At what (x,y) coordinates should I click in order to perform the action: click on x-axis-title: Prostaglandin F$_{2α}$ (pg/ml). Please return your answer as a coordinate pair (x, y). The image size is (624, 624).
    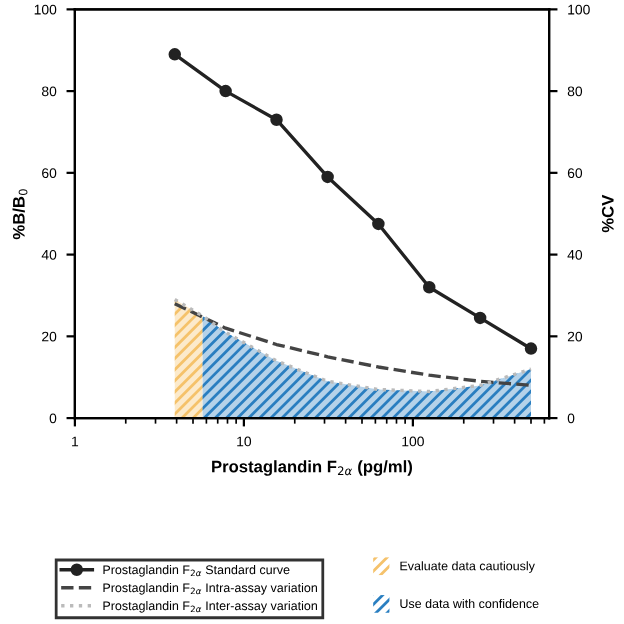
    Looking at the image, I should click on (312, 468).